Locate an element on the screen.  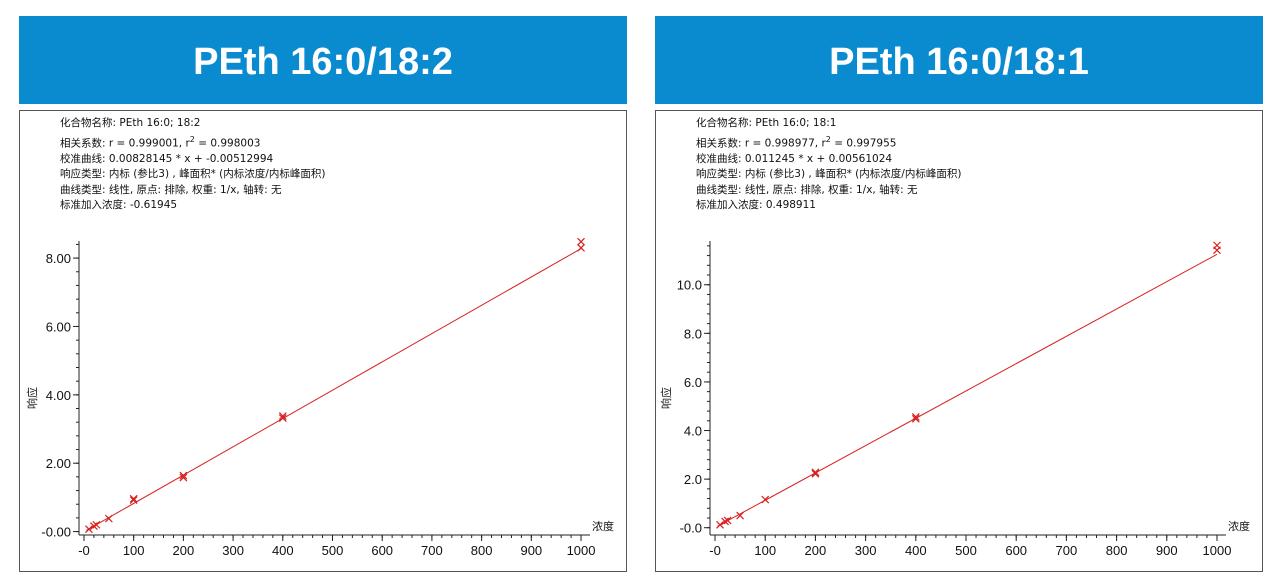
chart-banner-left: PEth 16:0/18:2 is located at coordinates (323, 60).